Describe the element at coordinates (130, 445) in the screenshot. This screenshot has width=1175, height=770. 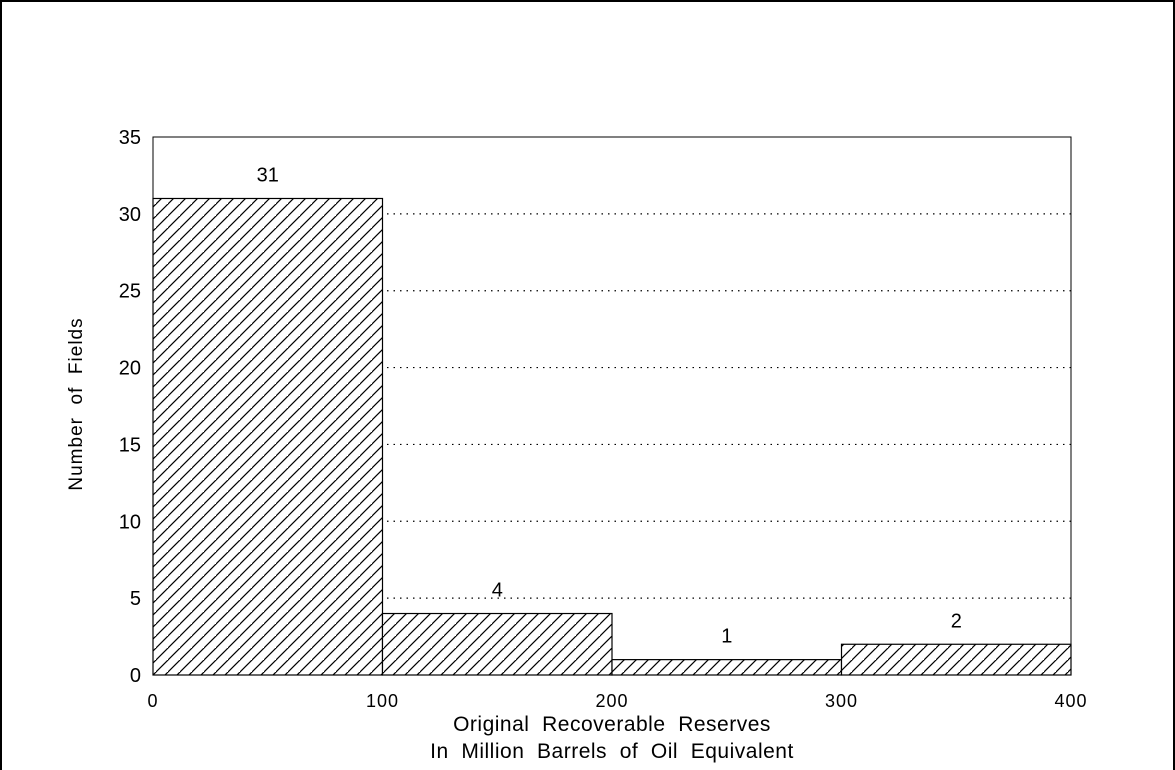
I see `y-tick-label-15: 15` at that location.